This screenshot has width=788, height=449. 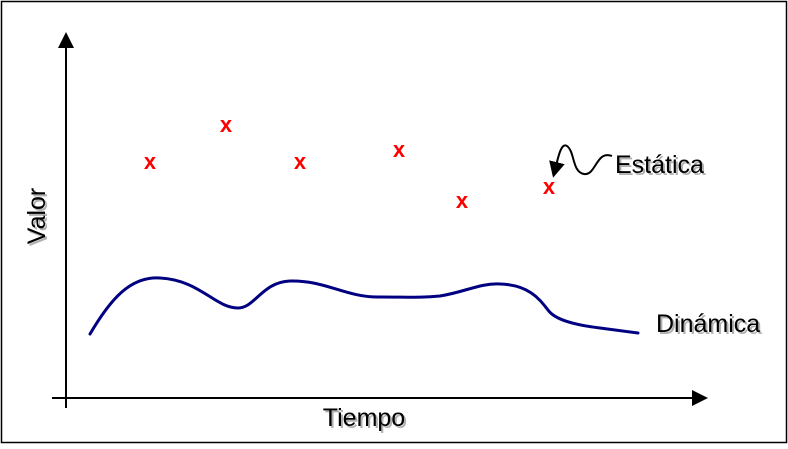 I want to click on static-markers: x x x x x x, so click(x=350, y=162).